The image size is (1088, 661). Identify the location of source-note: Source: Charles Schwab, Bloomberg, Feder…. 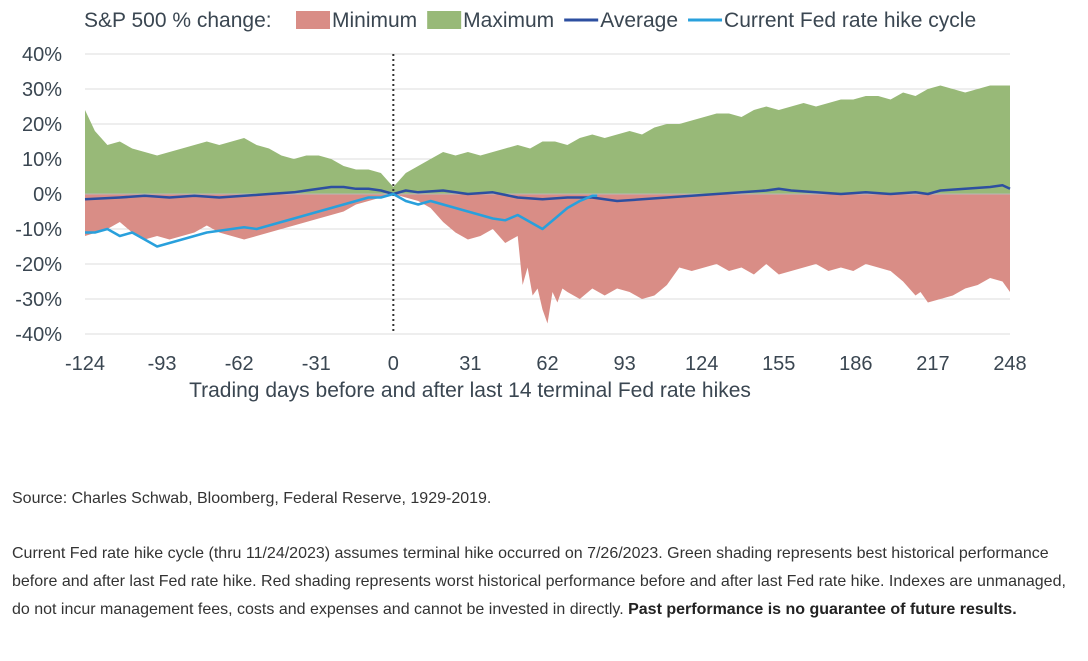
(252, 498).